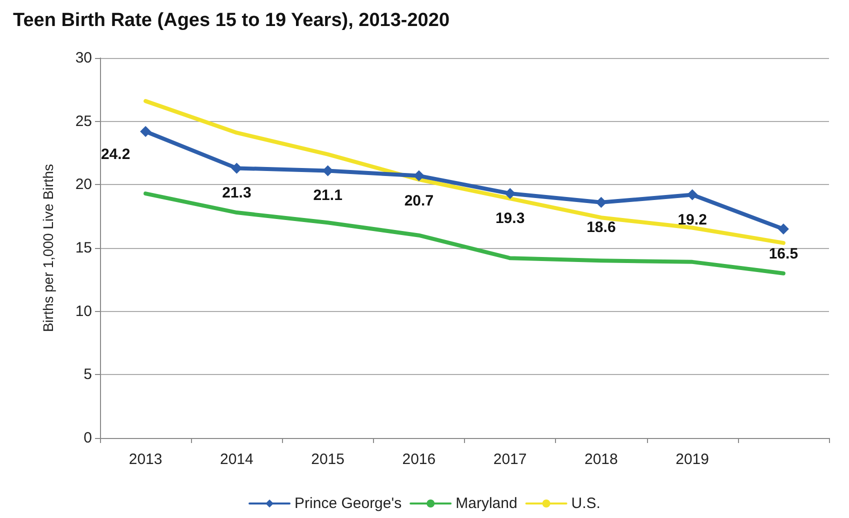  Describe the element at coordinates (327, 195) in the screenshot. I see `data-label: 21.1` at that location.